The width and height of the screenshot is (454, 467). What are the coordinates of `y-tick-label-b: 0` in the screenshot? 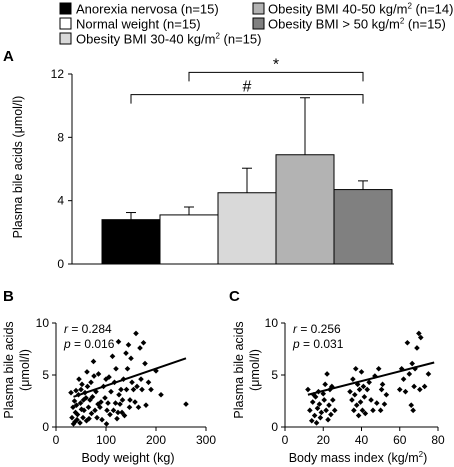 It's located at (45, 427).